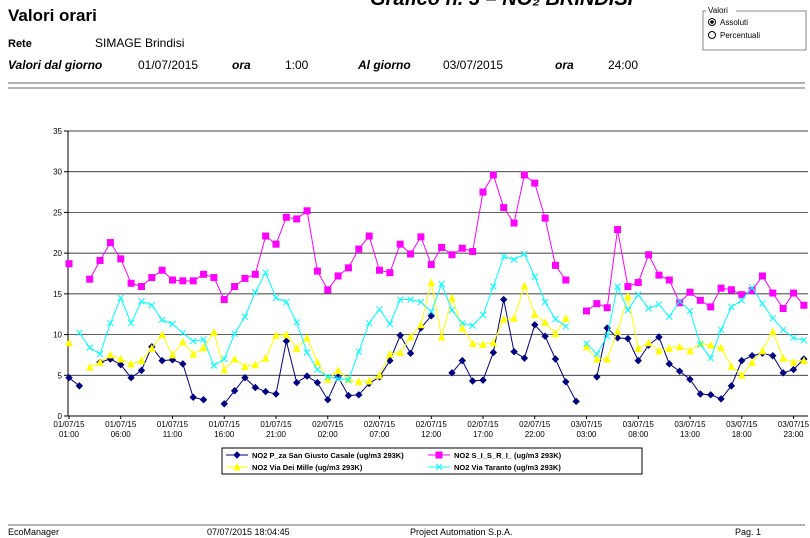 This screenshot has width=810, height=538. I want to click on x-tick-label: 01/07/15 21:00, so click(276, 429).